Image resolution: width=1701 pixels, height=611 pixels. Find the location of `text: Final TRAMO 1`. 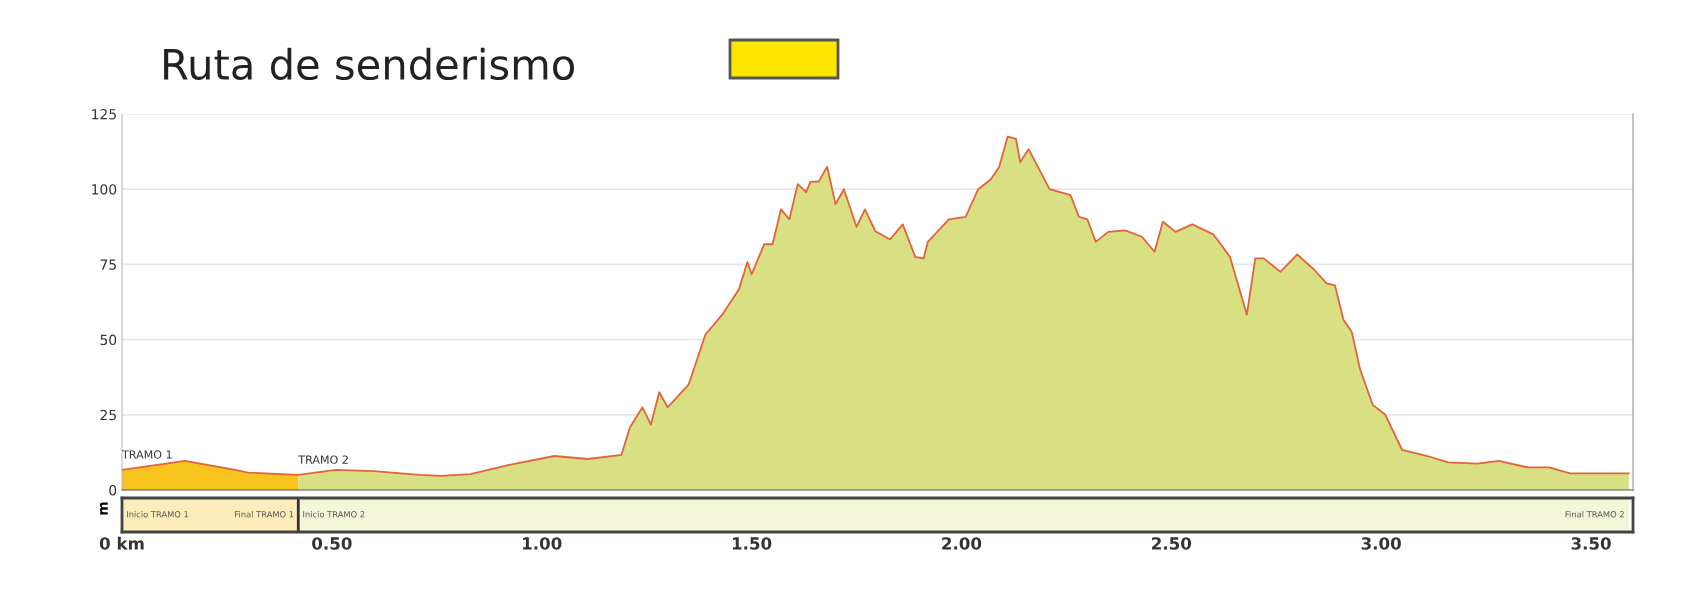

text: Final TRAMO 1 is located at coordinates (264, 514).